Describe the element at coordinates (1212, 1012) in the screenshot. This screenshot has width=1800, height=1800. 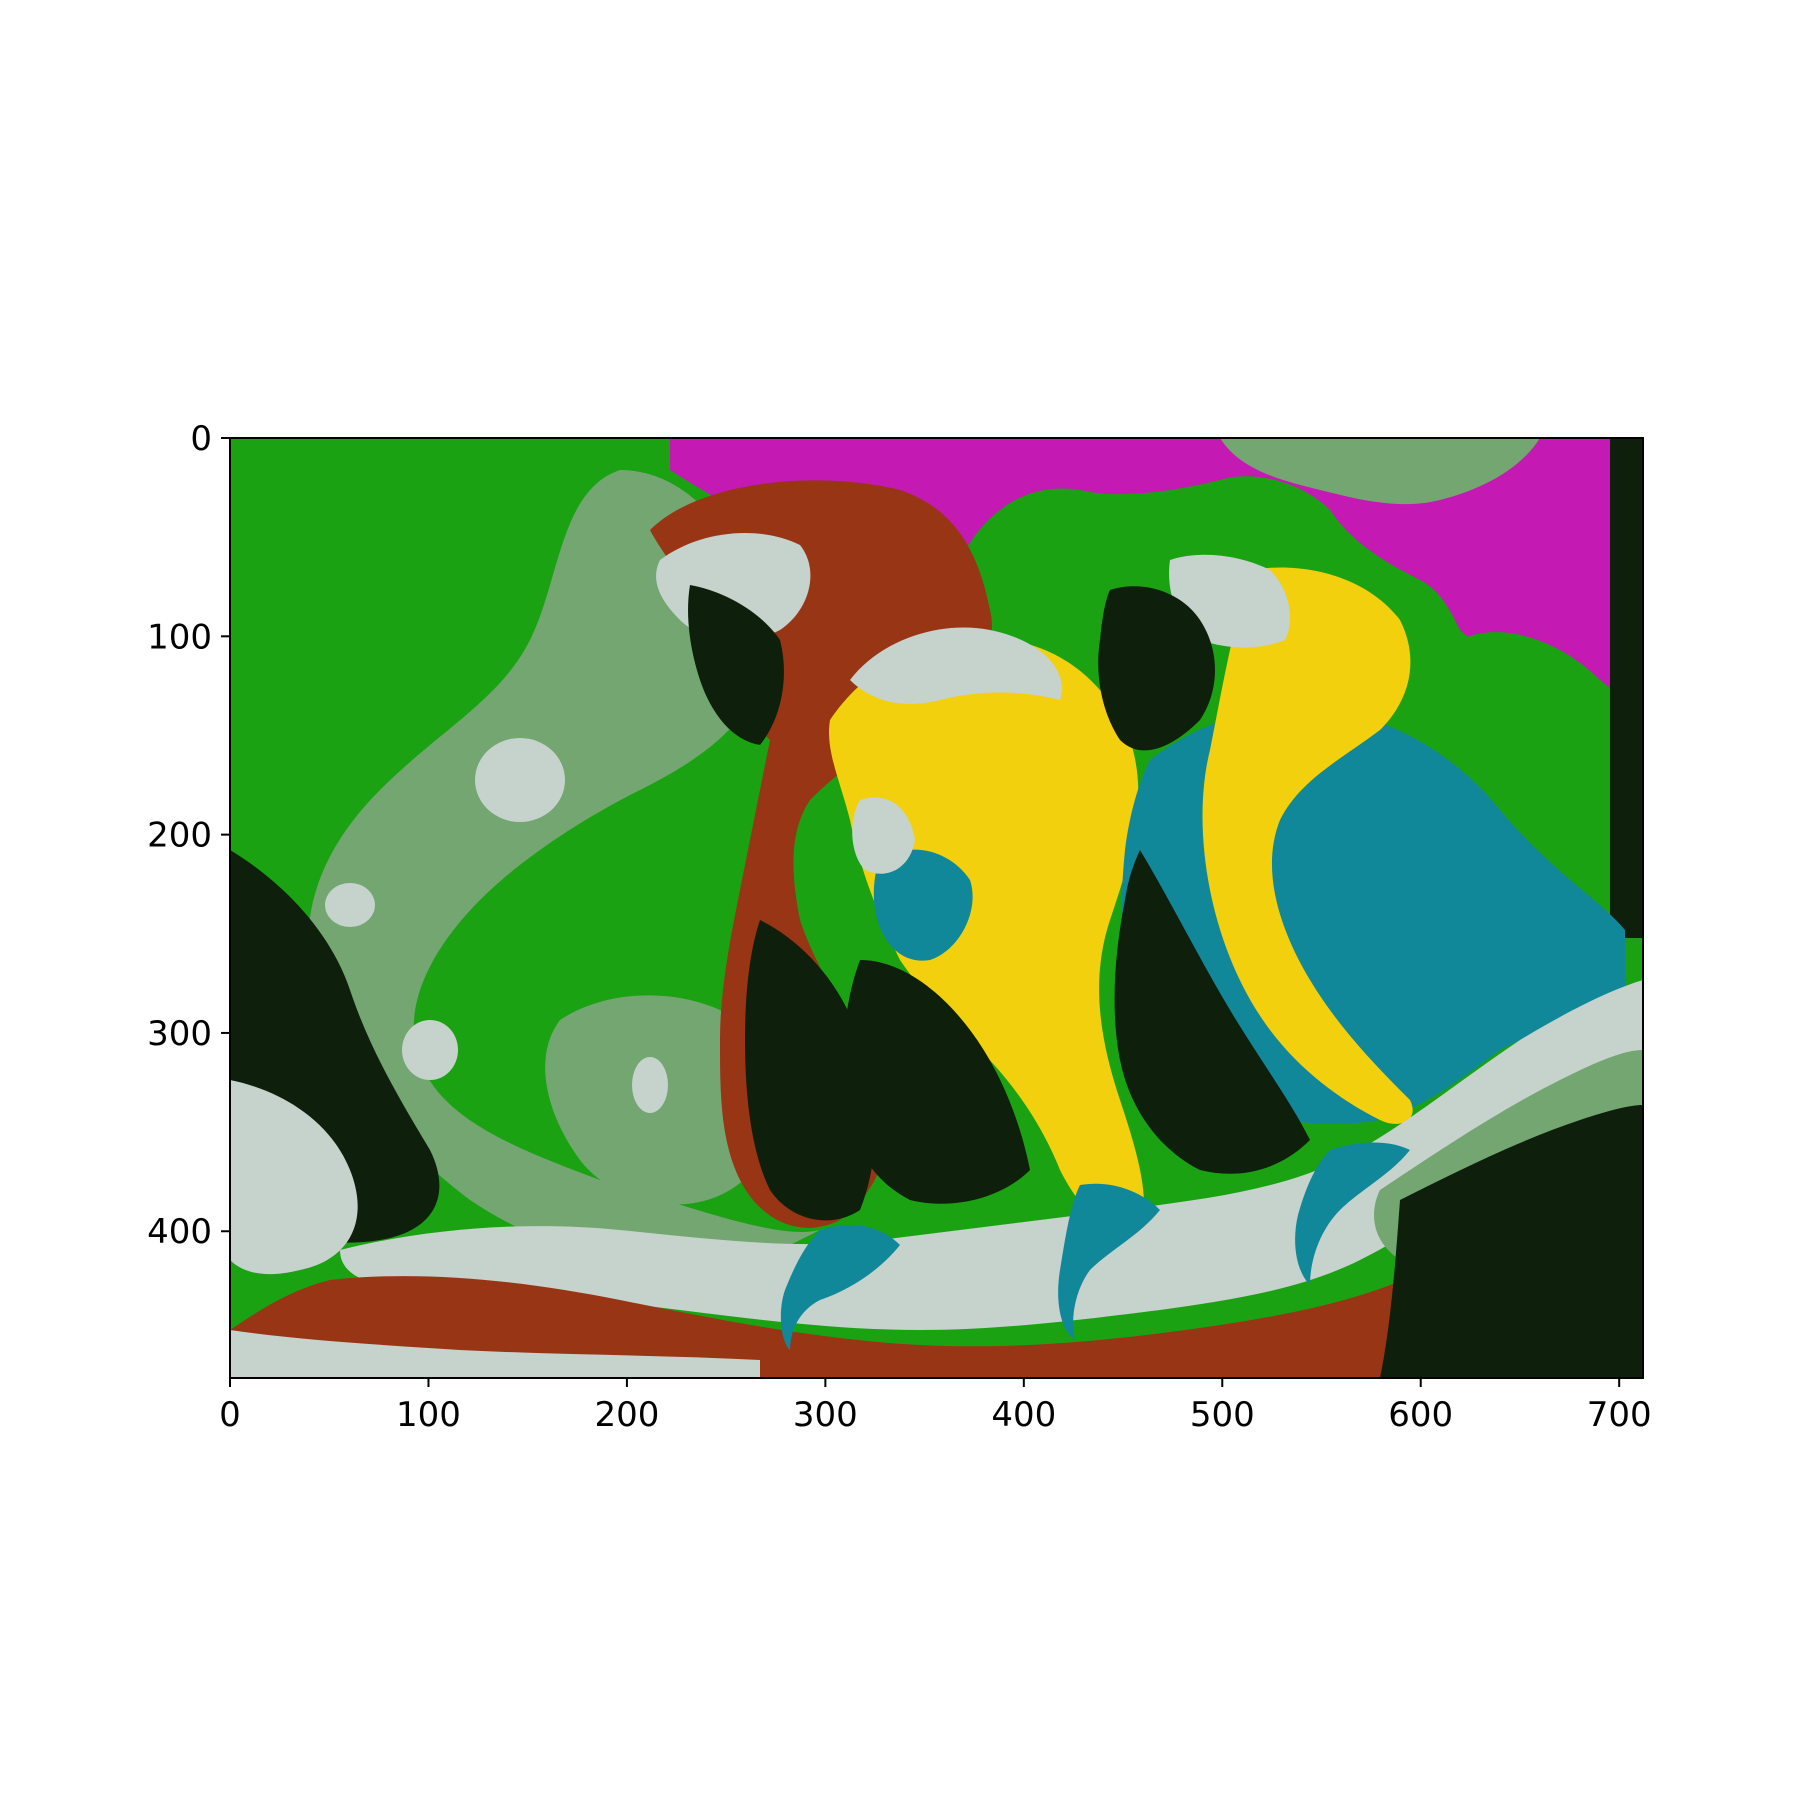
I see `right-macaw-dark-chest` at that location.